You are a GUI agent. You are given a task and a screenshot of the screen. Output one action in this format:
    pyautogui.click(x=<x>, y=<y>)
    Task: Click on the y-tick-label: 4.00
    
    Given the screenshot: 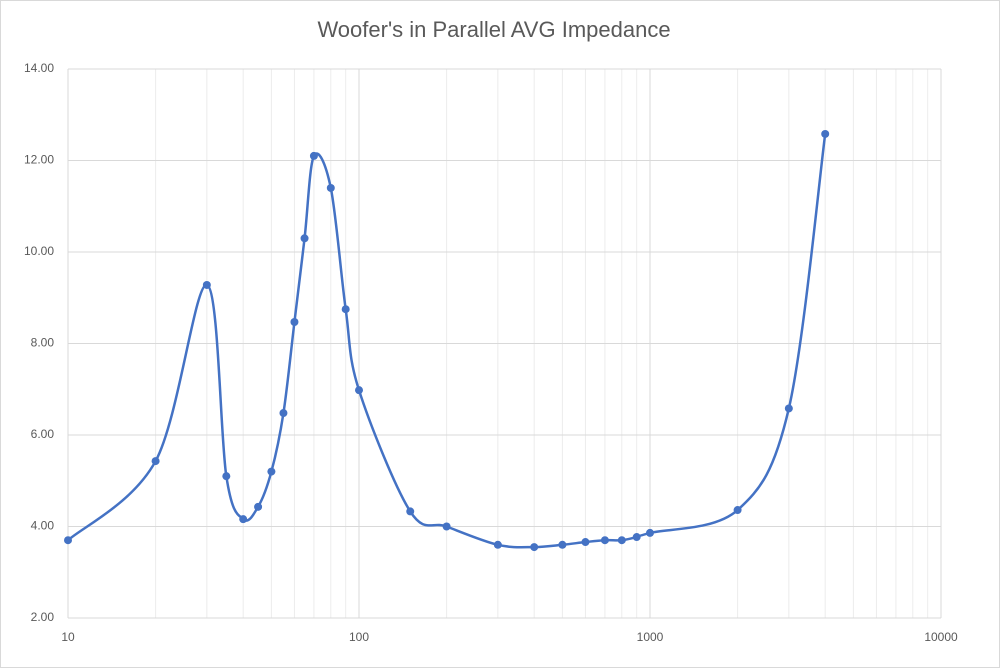 What is the action you would take?
    pyautogui.click(x=43, y=526)
    